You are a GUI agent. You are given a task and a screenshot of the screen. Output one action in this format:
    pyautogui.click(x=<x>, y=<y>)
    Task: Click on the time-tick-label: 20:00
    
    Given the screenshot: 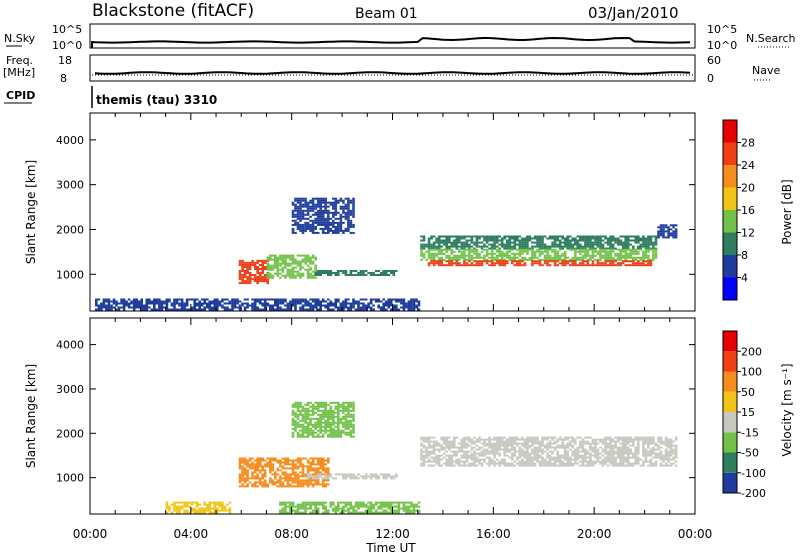 What is the action you would take?
    pyautogui.click(x=594, y=534)
    